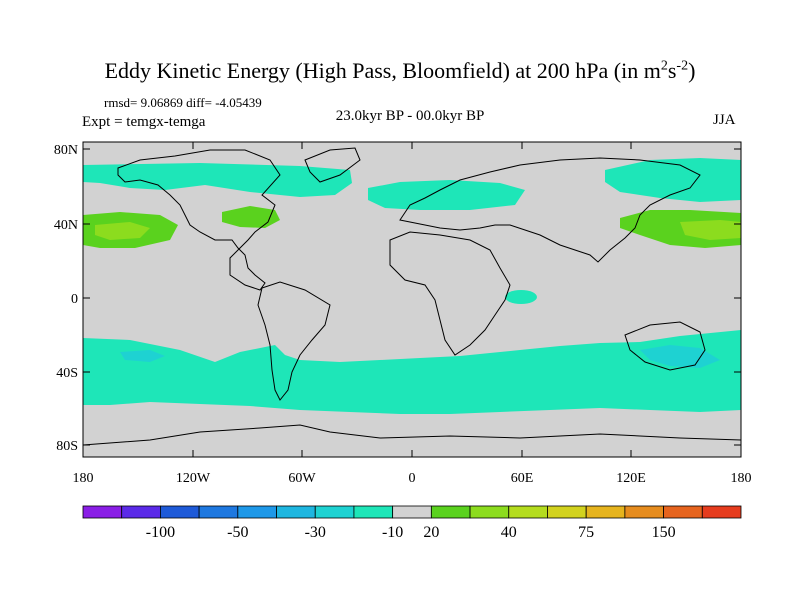  What do you see at coordinates (142, 356) in the screenshot?
I see `negative-strong-south-pacific` at bounding box center [142, 356].